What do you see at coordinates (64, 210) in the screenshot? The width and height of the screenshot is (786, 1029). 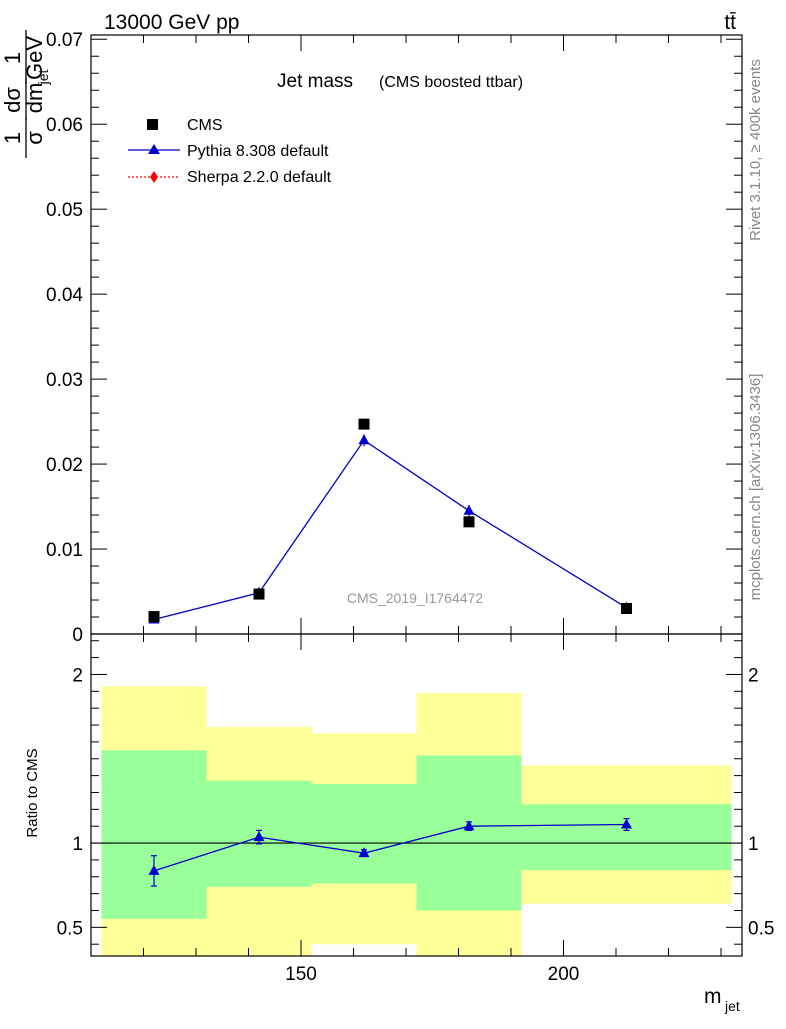 I see `main-ytick-label: 0.05` at bounding box center [64, 210].